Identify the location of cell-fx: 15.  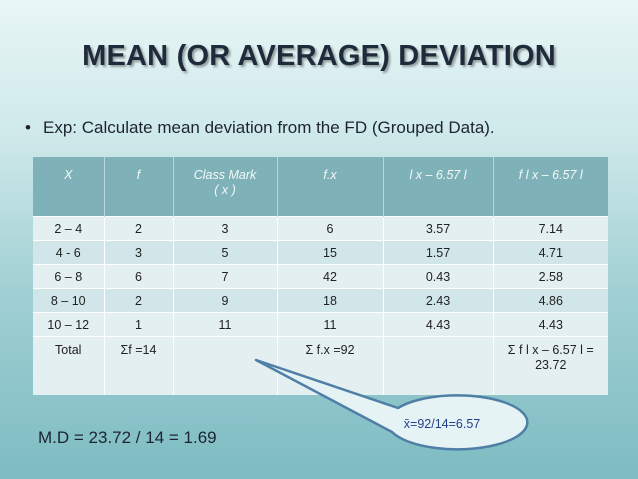
(329, 252).